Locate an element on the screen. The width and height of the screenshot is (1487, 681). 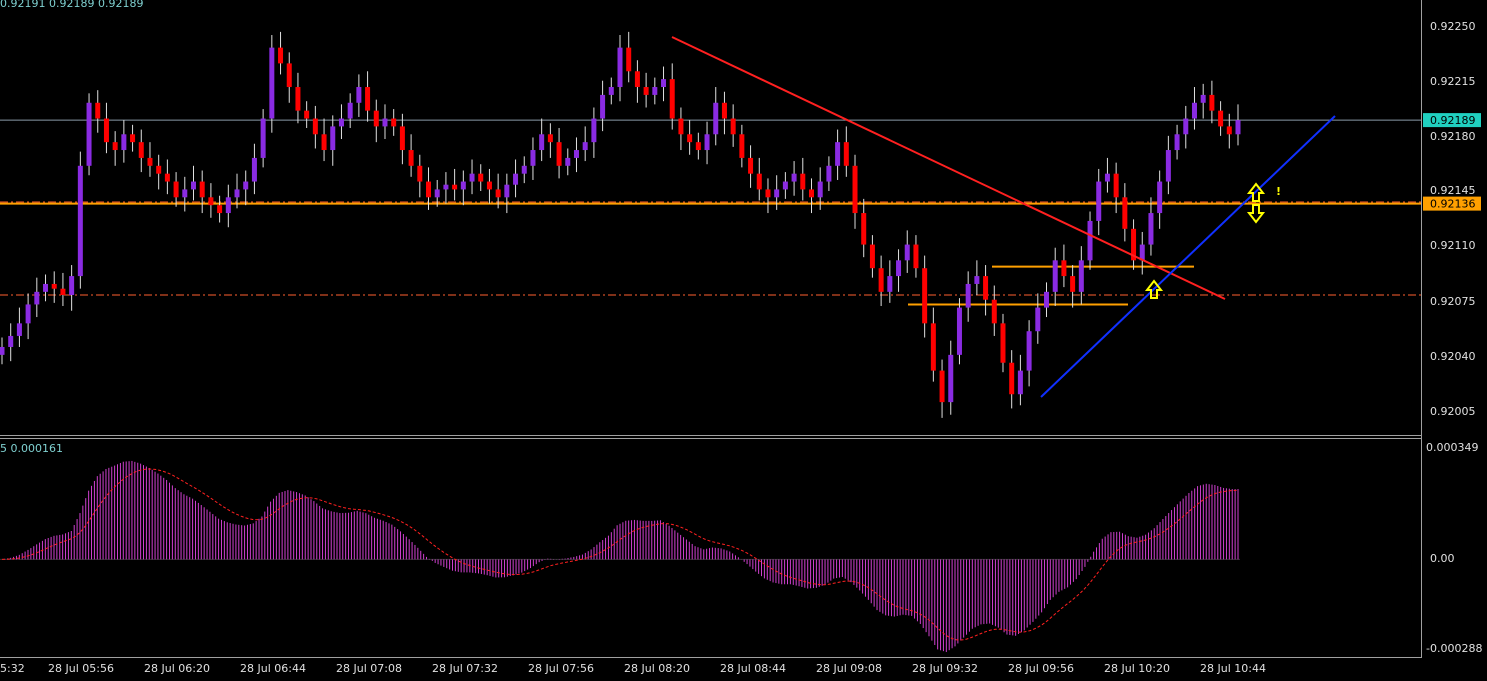
macd-axis: 0.000349 0.00 -0.000288 is located at coordinates (1454, 548).